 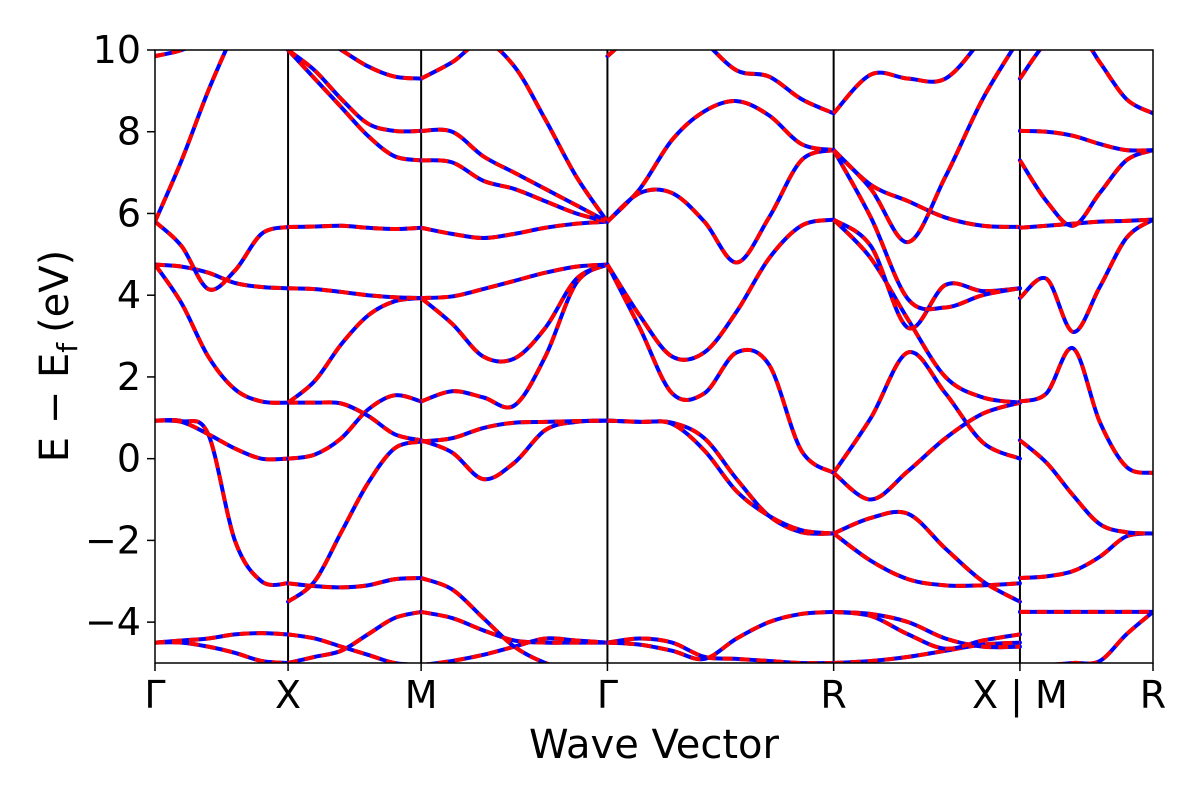 I want to click on y-axis-title-unit: (eV), so click(x=55, y=291).